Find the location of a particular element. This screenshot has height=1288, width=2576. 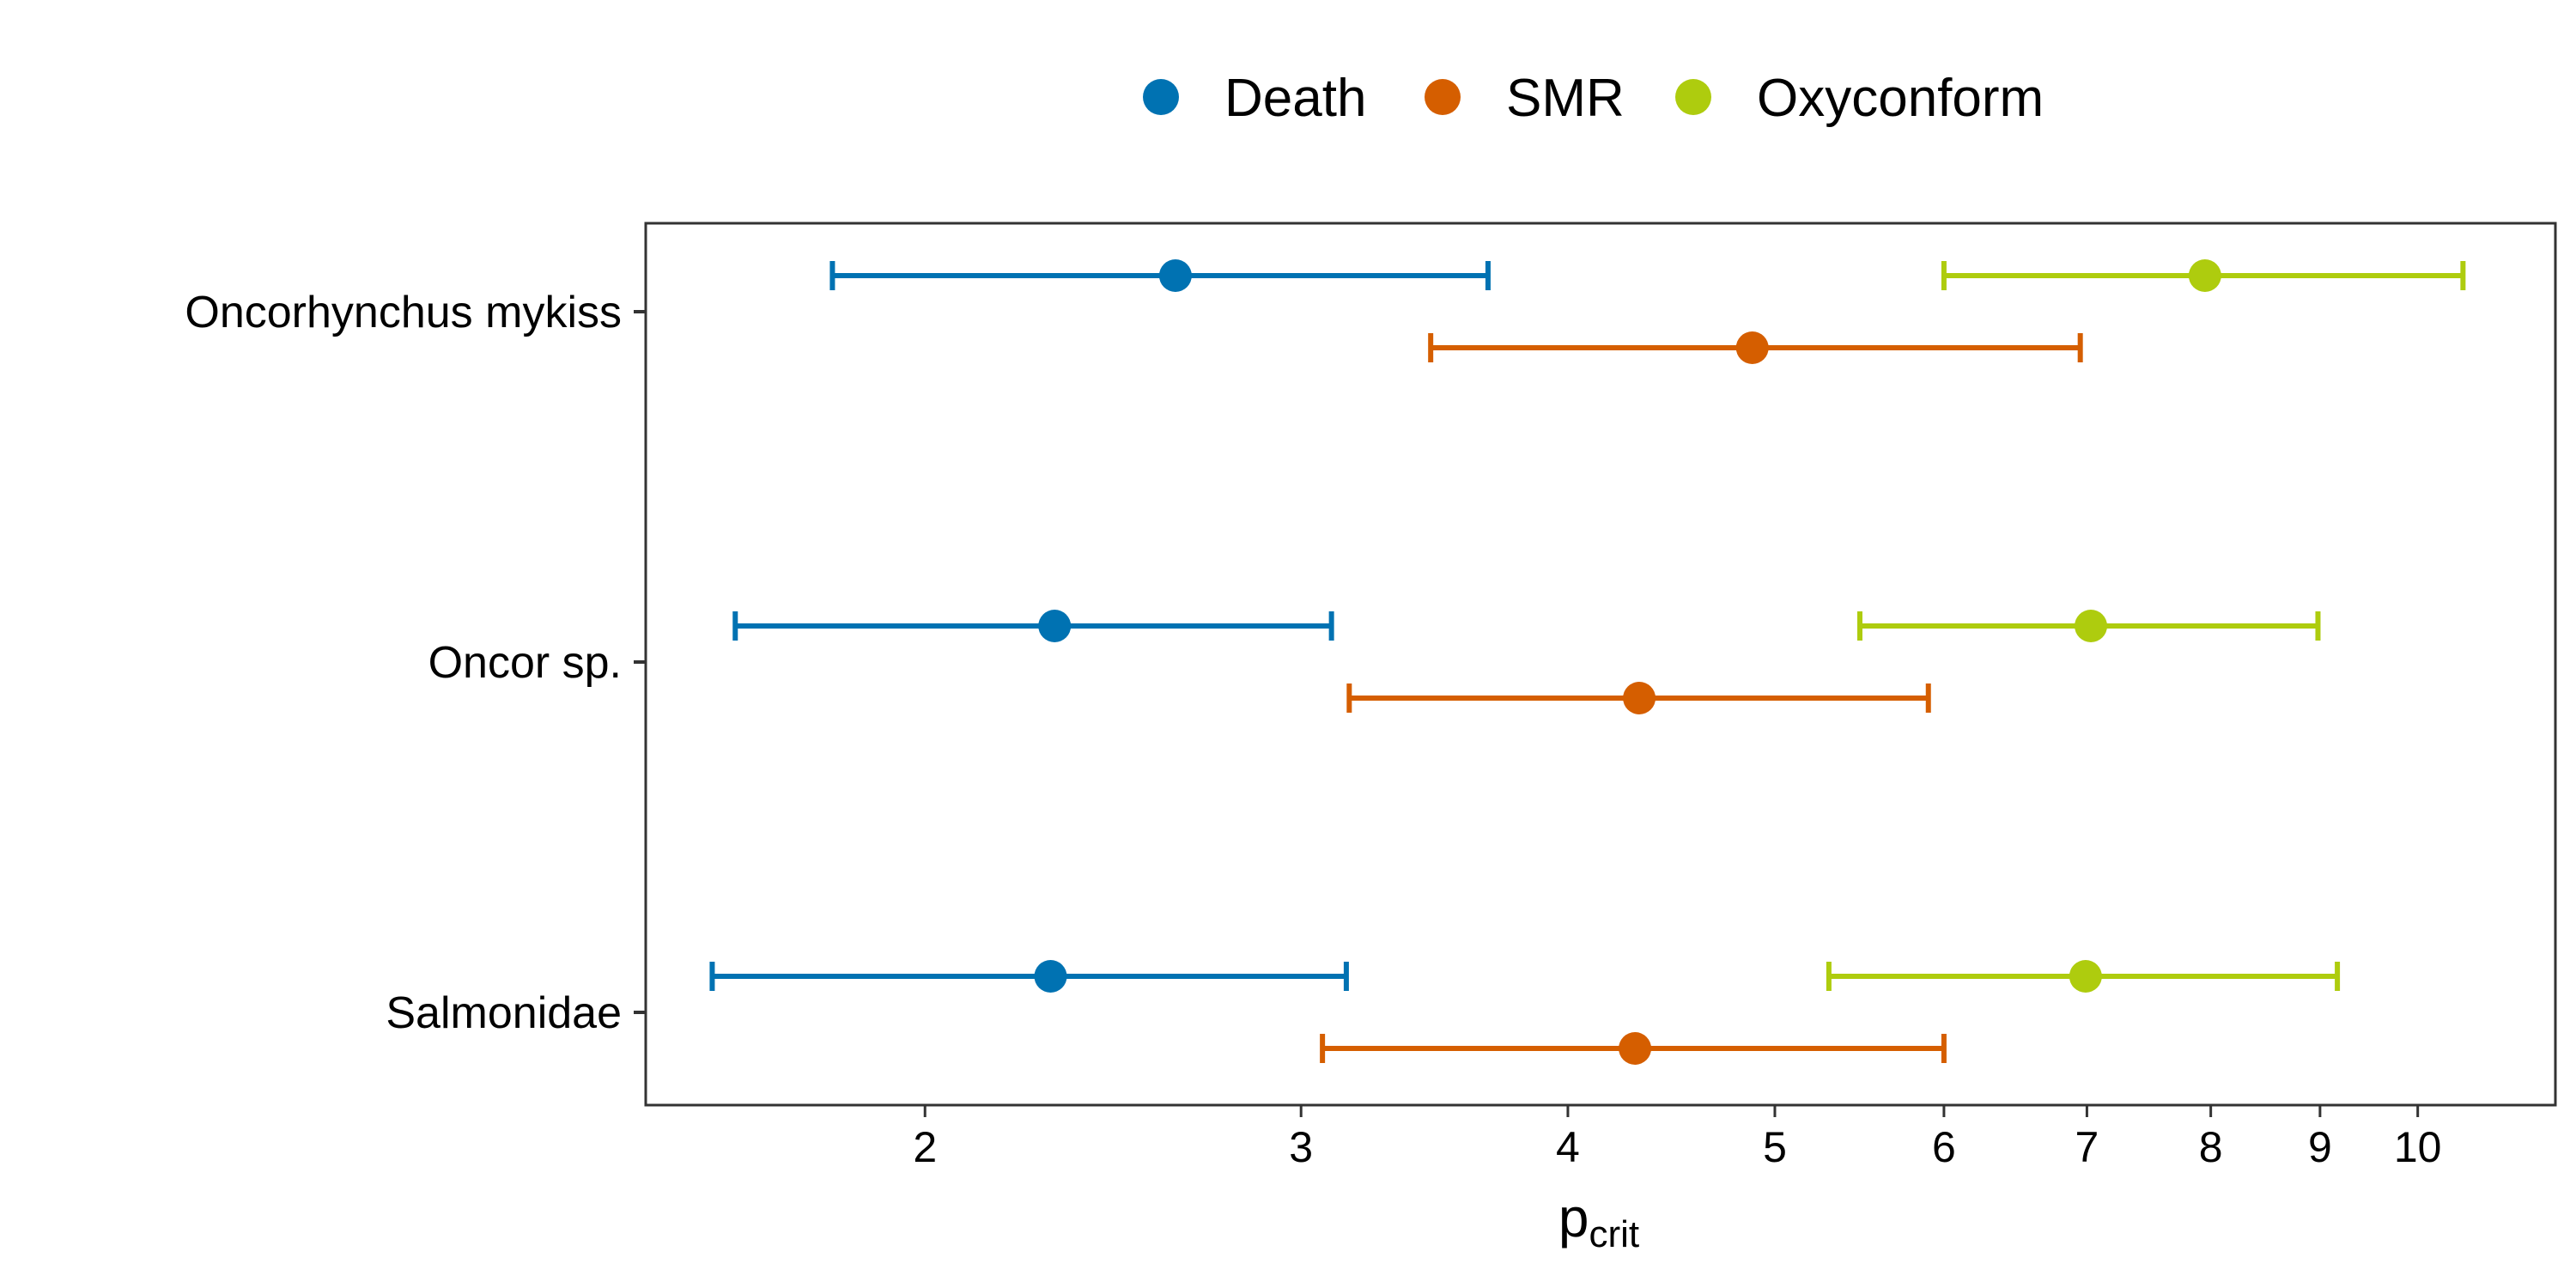

x-tick-label-10: 10 is located at coordinates (2418, 1147).